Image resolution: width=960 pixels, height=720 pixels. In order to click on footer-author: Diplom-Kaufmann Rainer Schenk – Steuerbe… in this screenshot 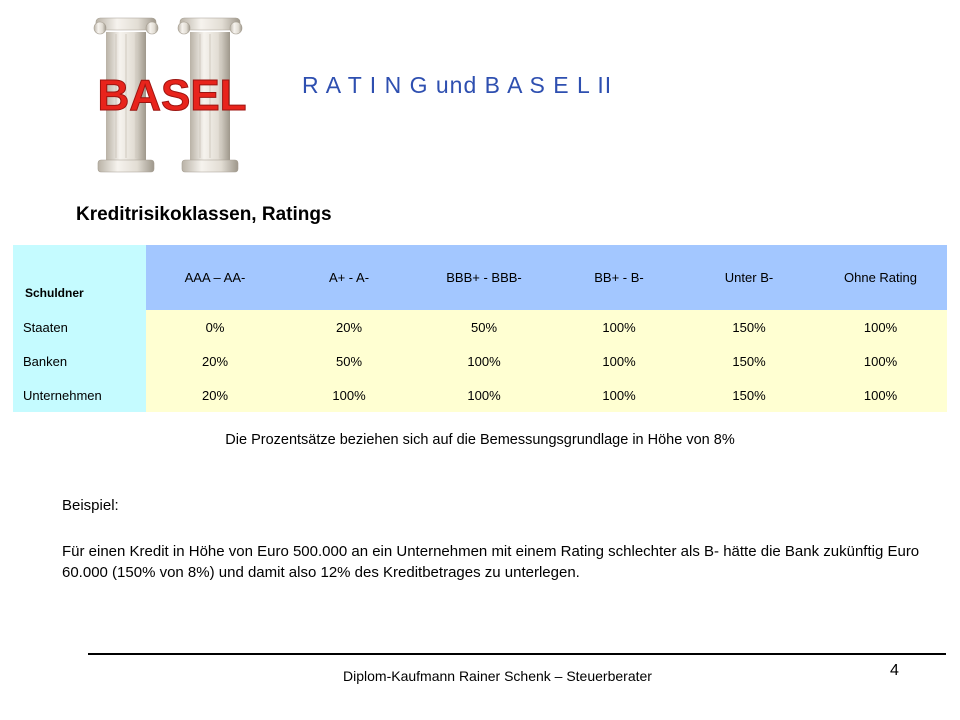, I will do `click(497, 676)`.